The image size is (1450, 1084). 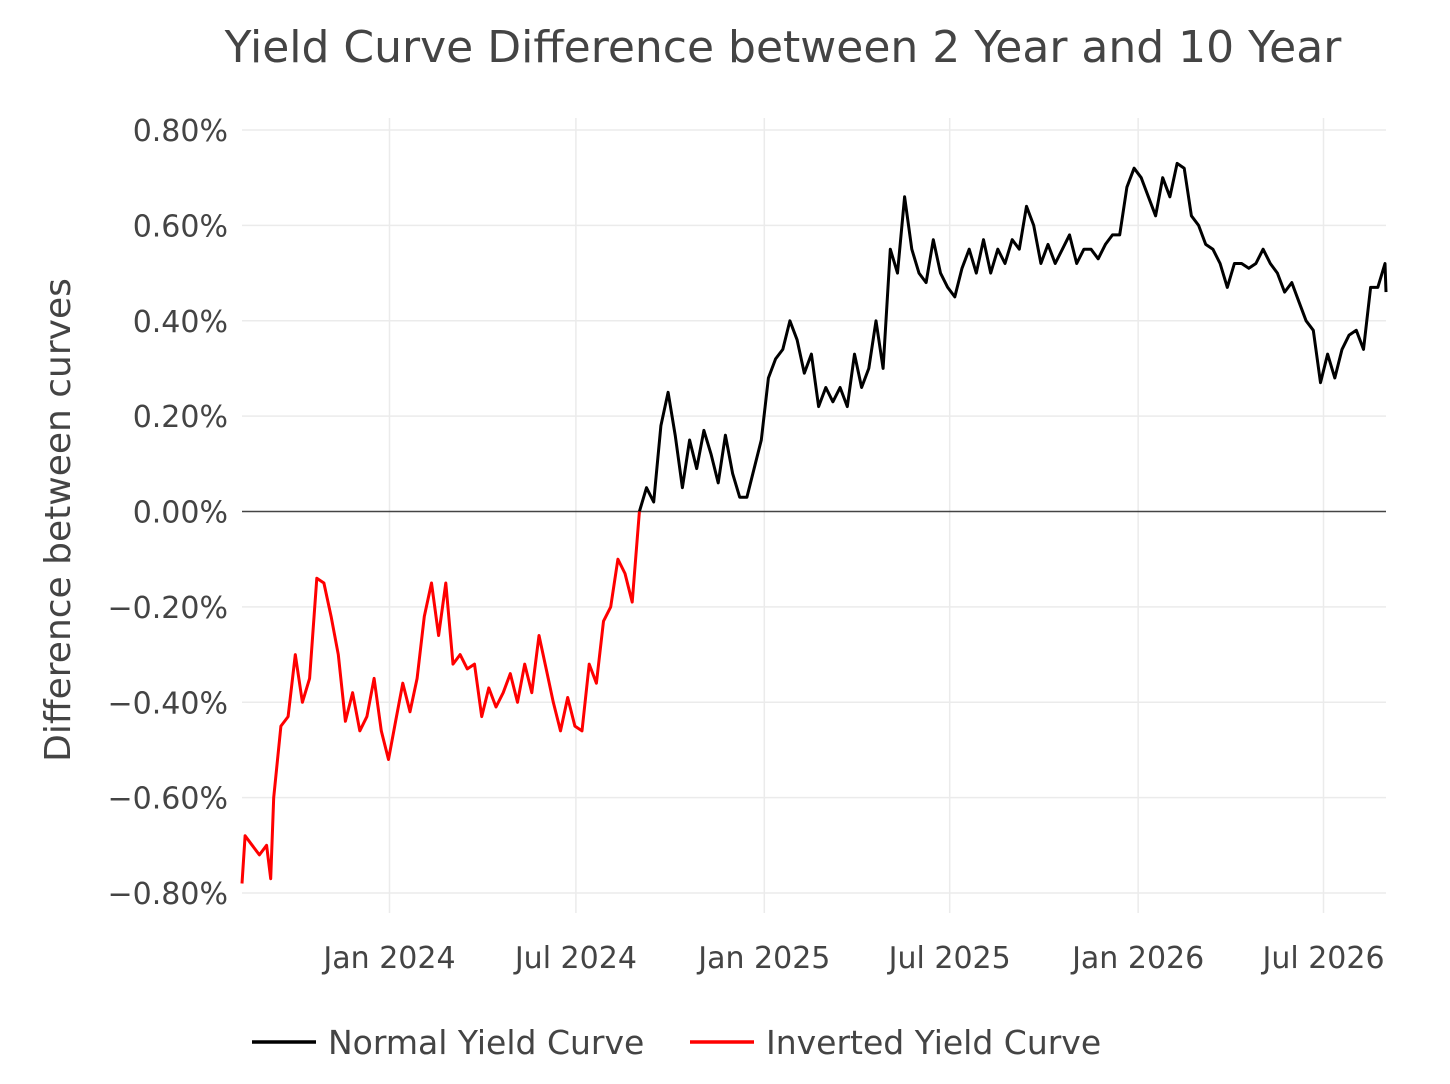 What do you see at coordinates (168, 608) in the screenshot?
I see `y-tick-label: −0.20%` at bounding box center [168, 608].